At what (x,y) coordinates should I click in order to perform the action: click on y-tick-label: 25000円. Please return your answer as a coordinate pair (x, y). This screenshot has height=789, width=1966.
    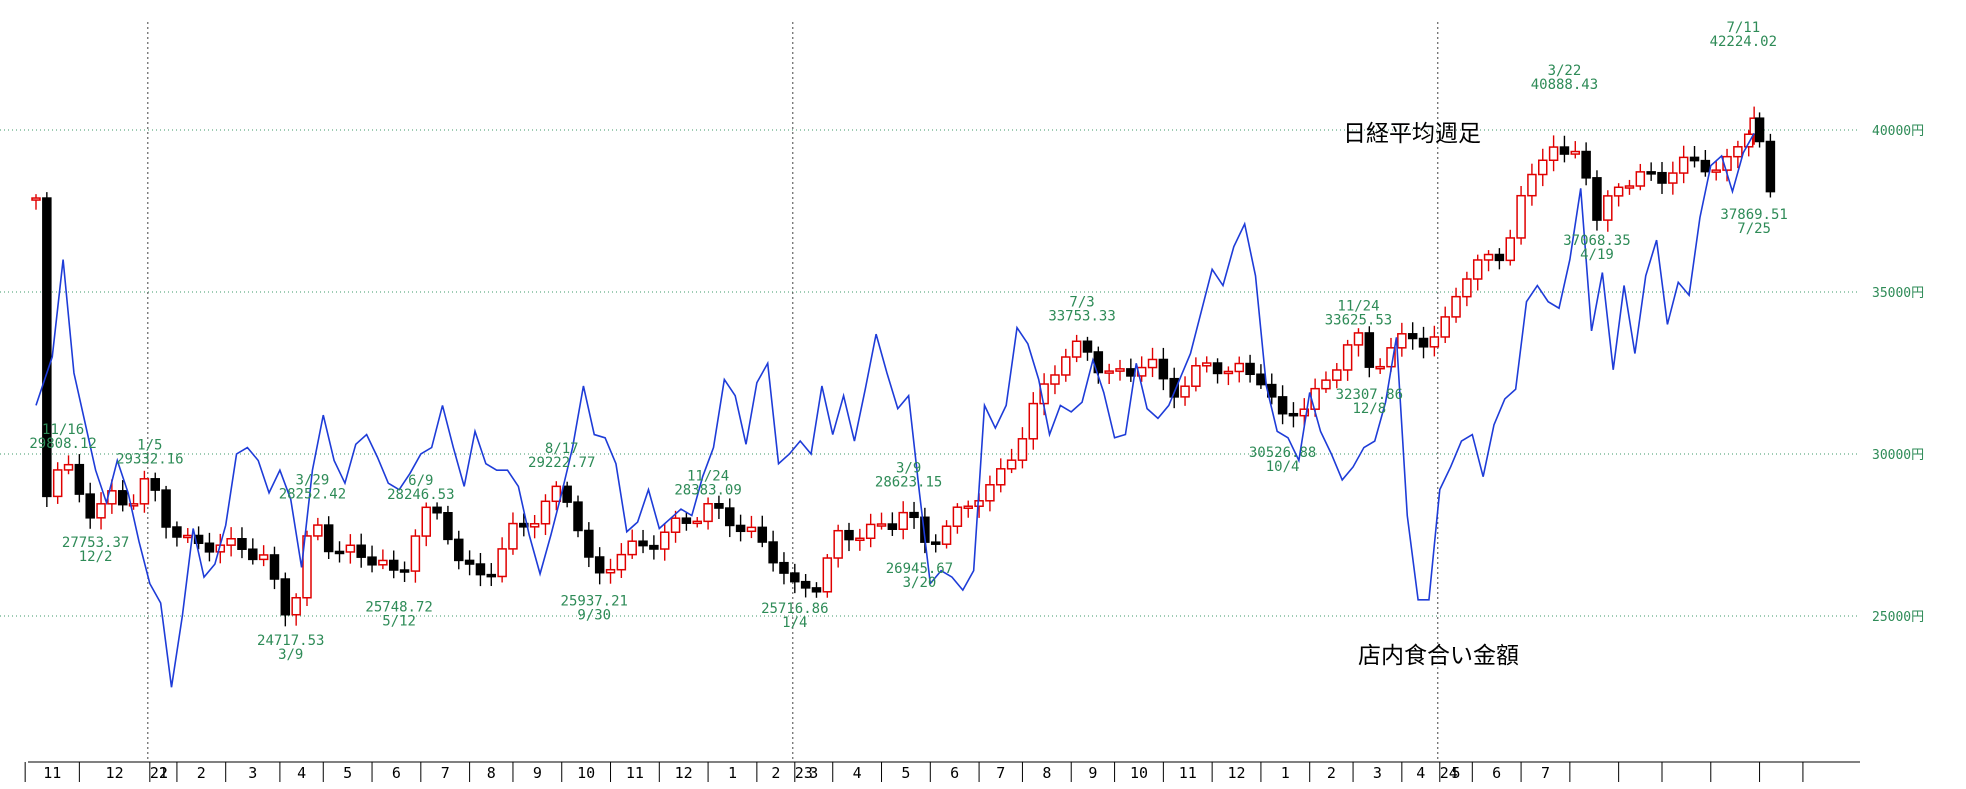
    Looking at the image, I should click on (1898, 617).